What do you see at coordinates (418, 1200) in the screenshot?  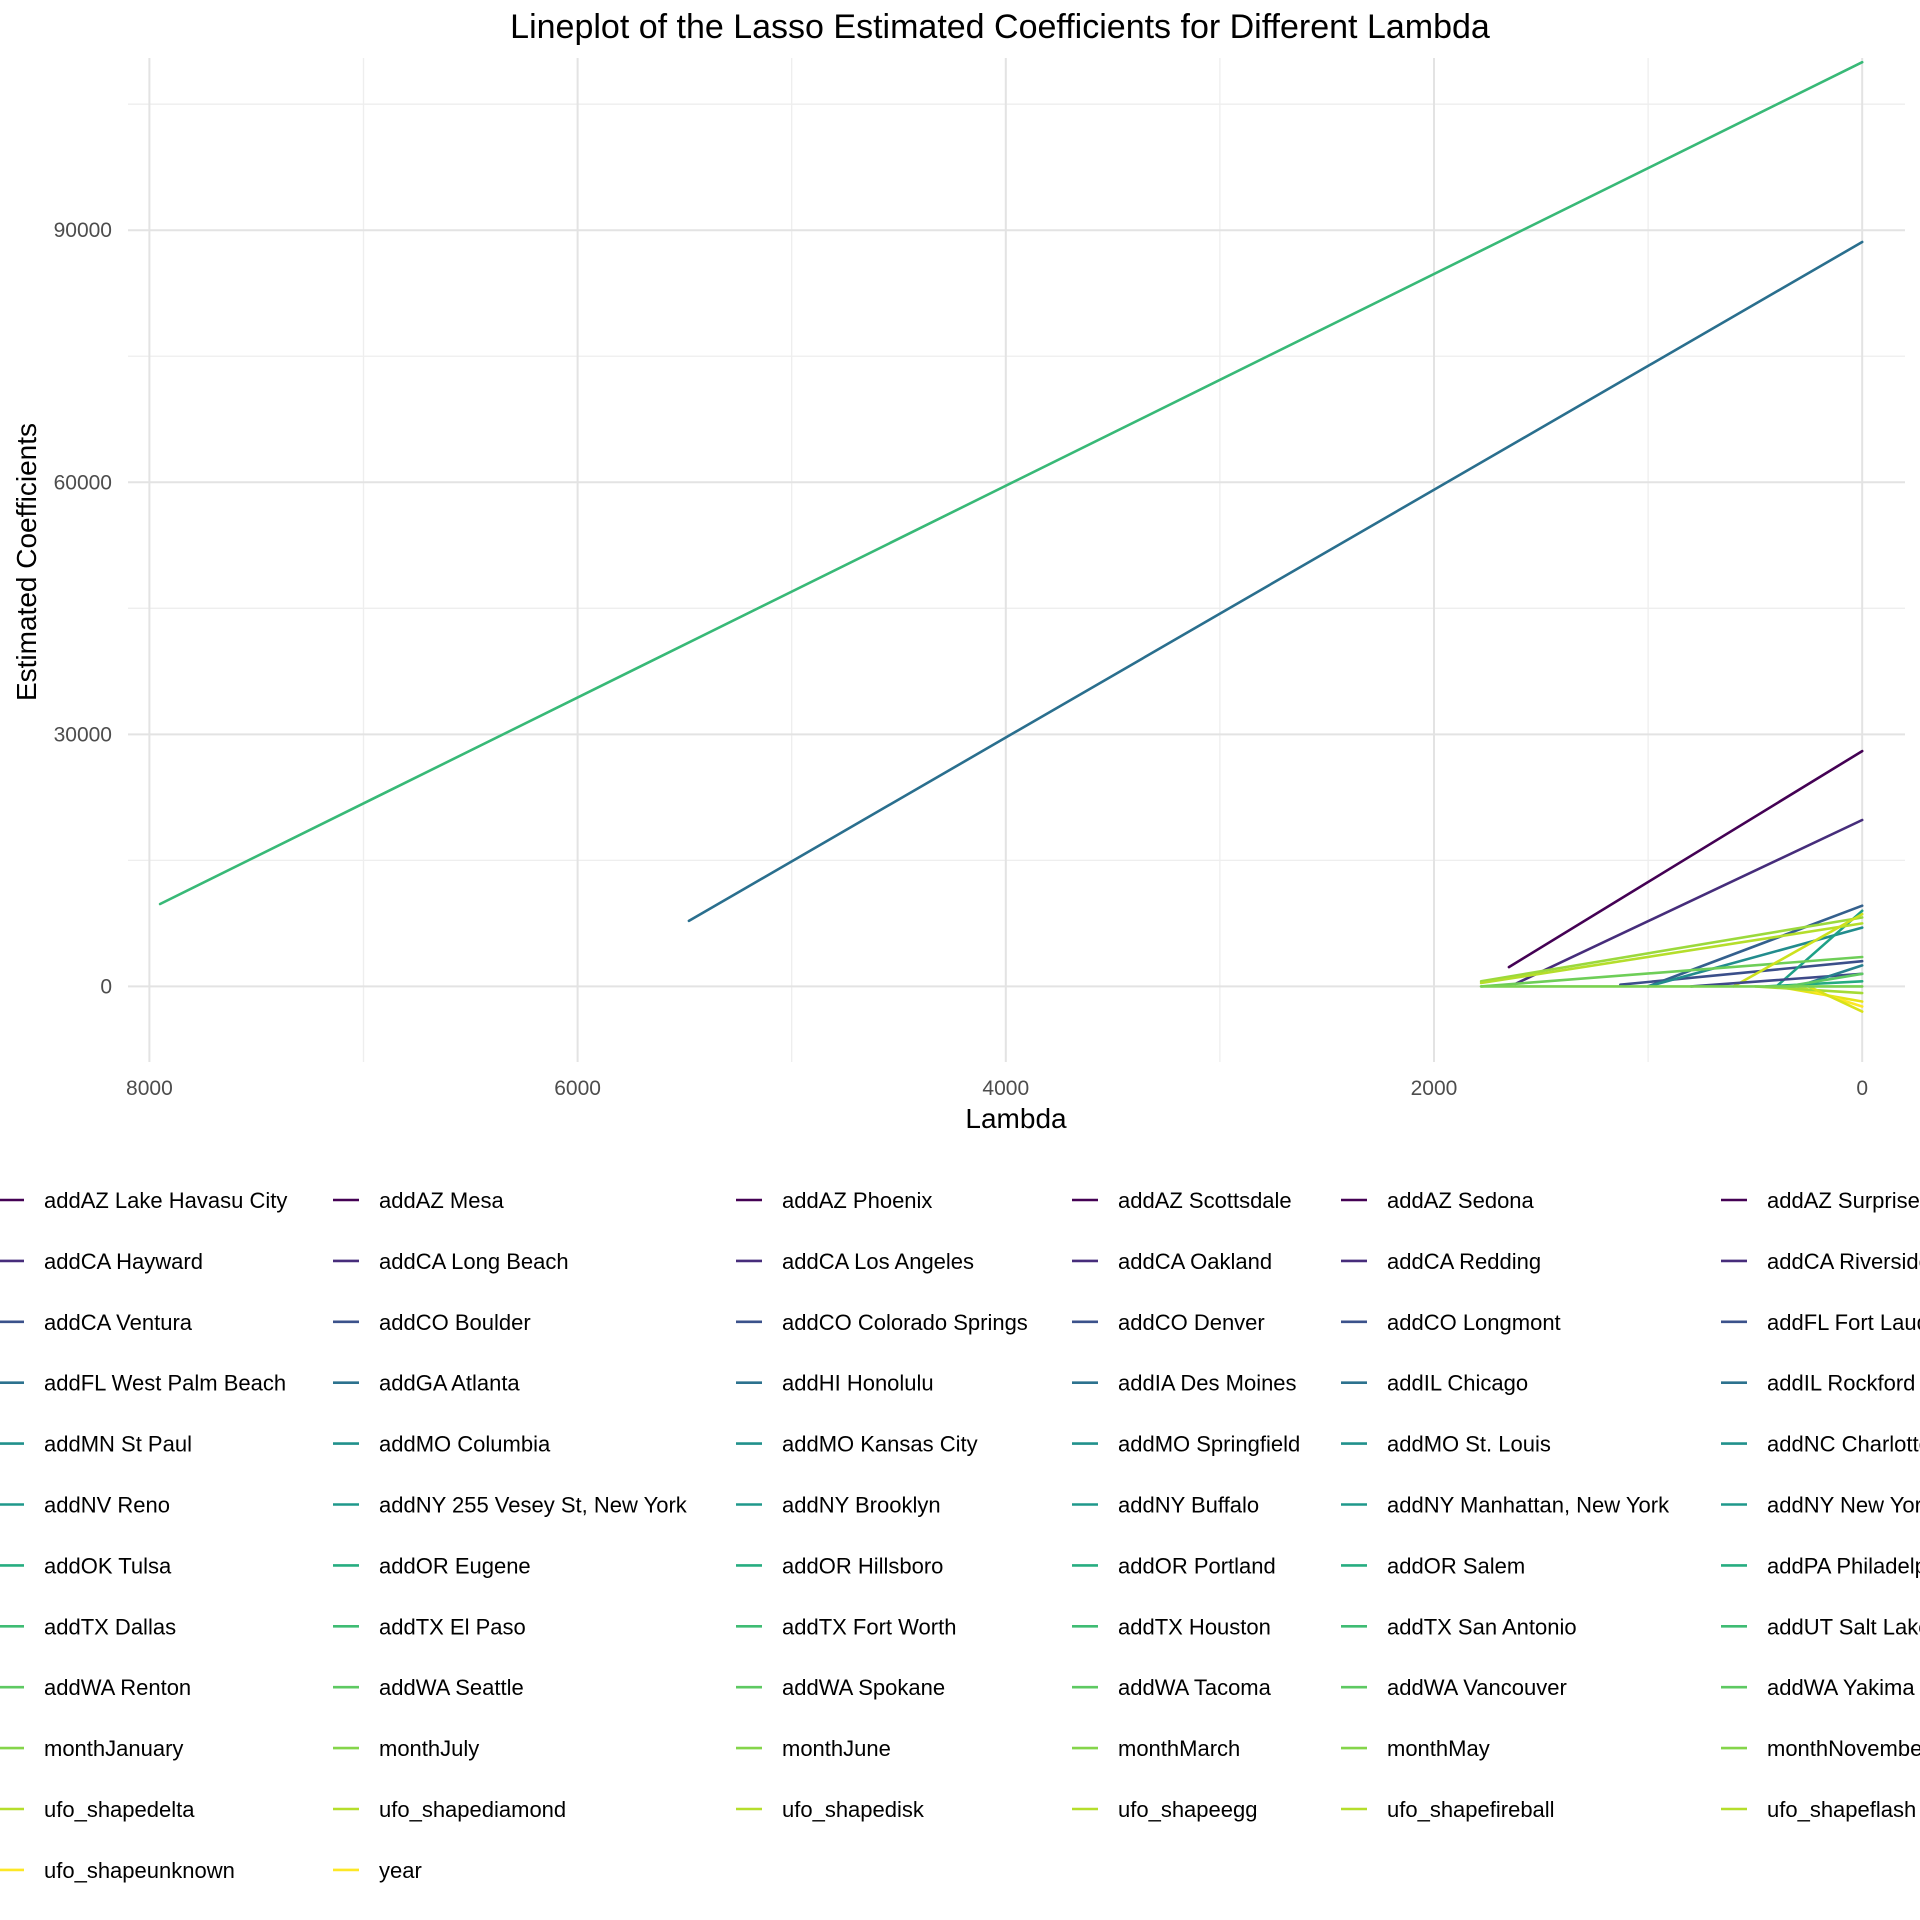 I see `legend-item: addAZ Mesa` at bounding box center [418, 1200].